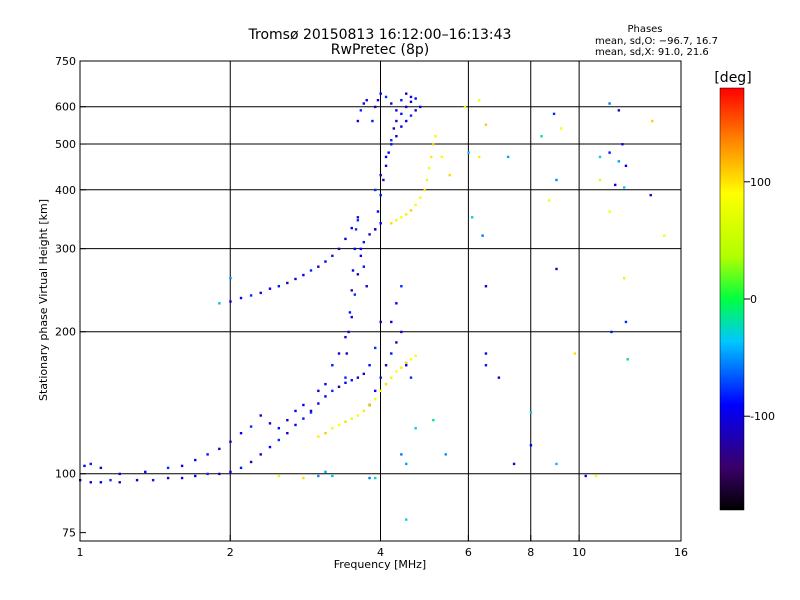  I want to click on colorbar, so click(732, 299).